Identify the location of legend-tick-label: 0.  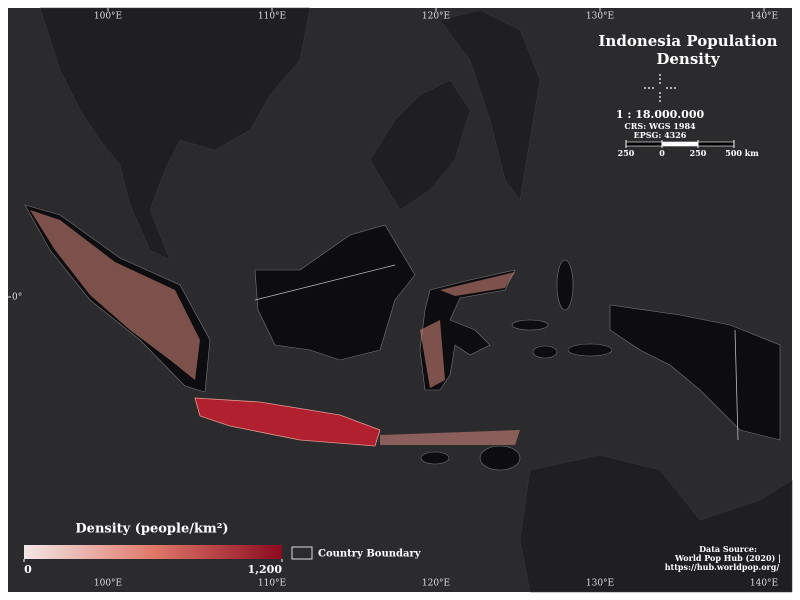
(28, 569).